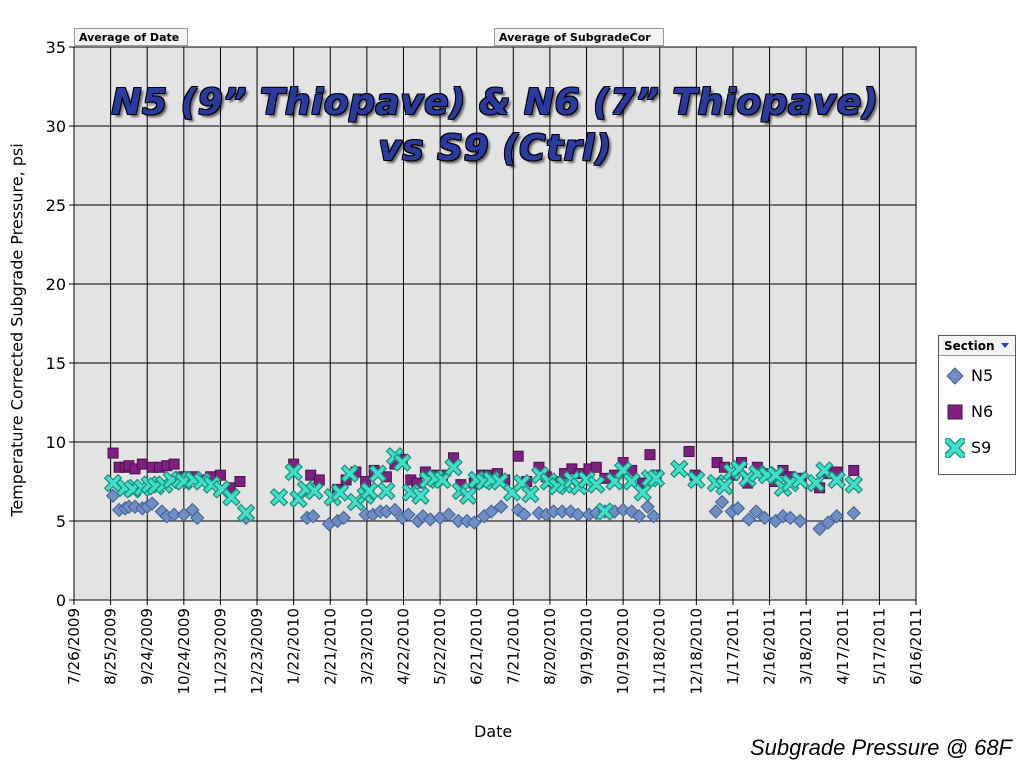 The image size is (1024, 768). I want to click on y-tick-label: 15, so click(56, 363).